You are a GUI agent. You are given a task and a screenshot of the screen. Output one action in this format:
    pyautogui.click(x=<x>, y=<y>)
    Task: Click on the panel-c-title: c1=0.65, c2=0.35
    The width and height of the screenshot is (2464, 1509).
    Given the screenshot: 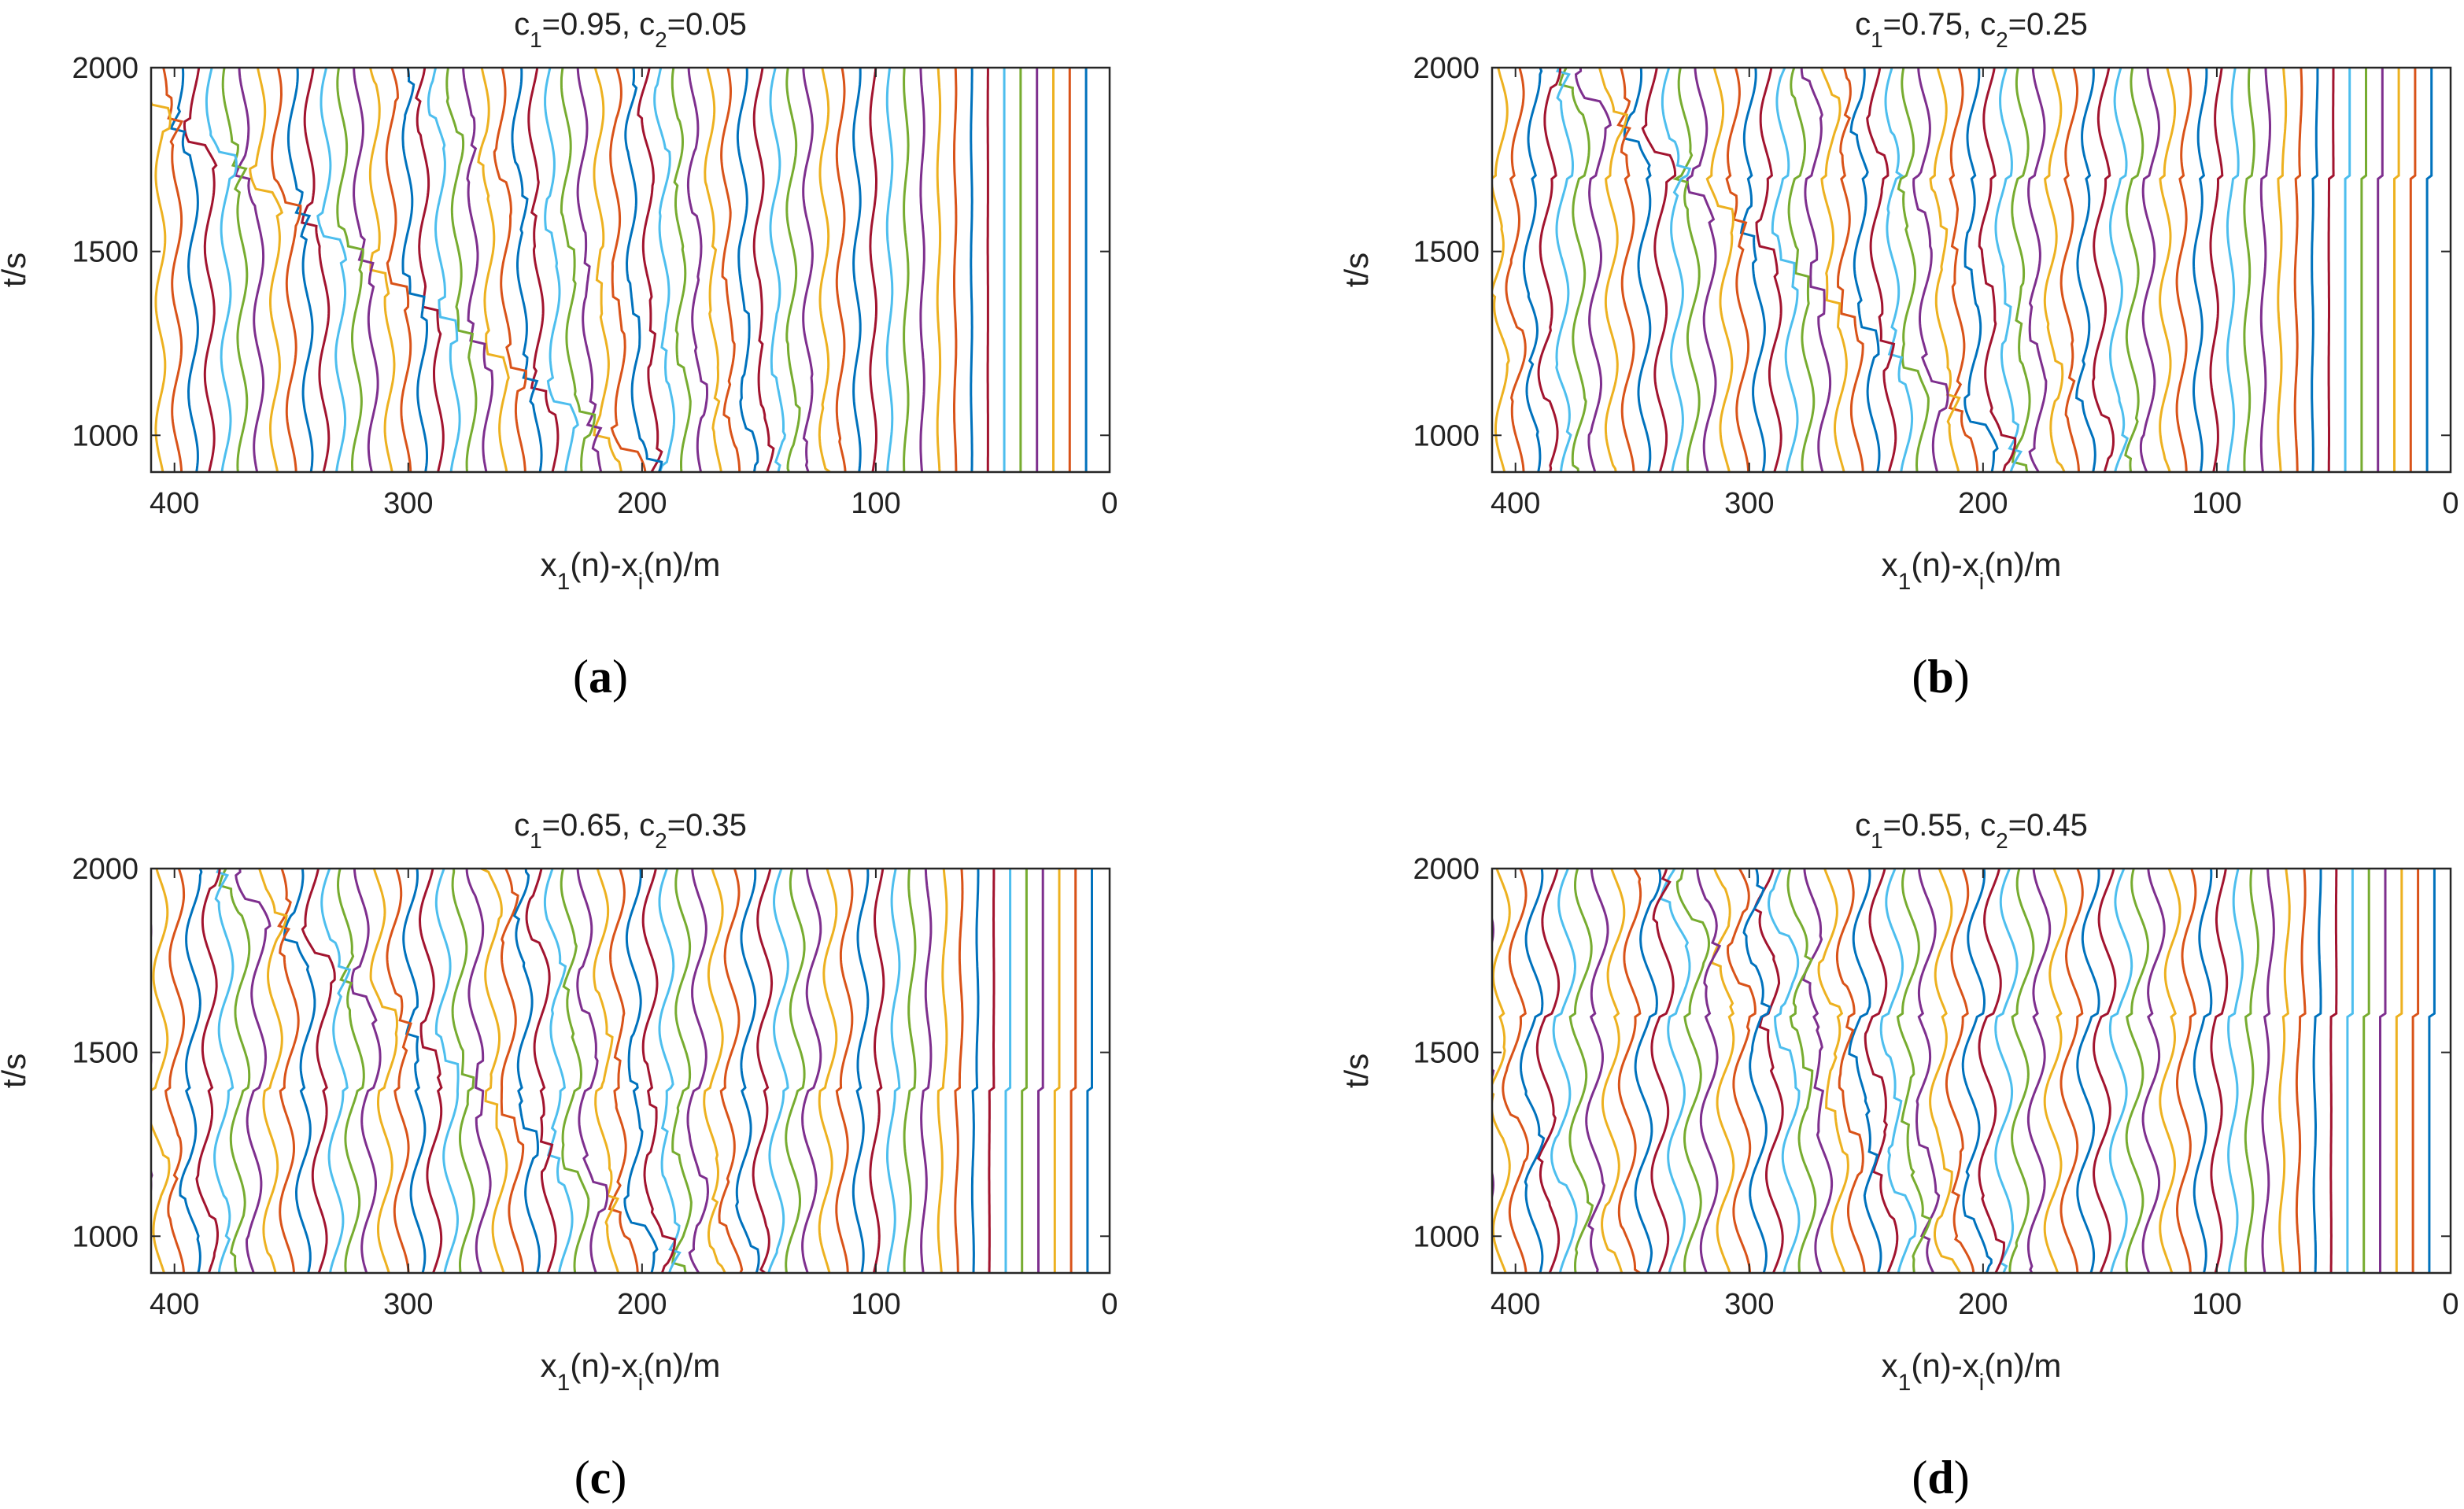 What is the action you would take?
    pyautogui.click(x=631, y=831)
    